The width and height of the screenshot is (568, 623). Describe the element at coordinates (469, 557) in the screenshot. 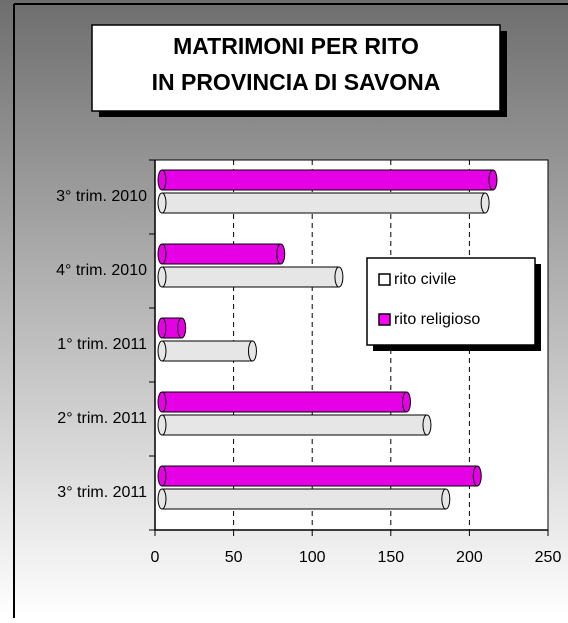

I see `x-tick-label: 200` at that location.